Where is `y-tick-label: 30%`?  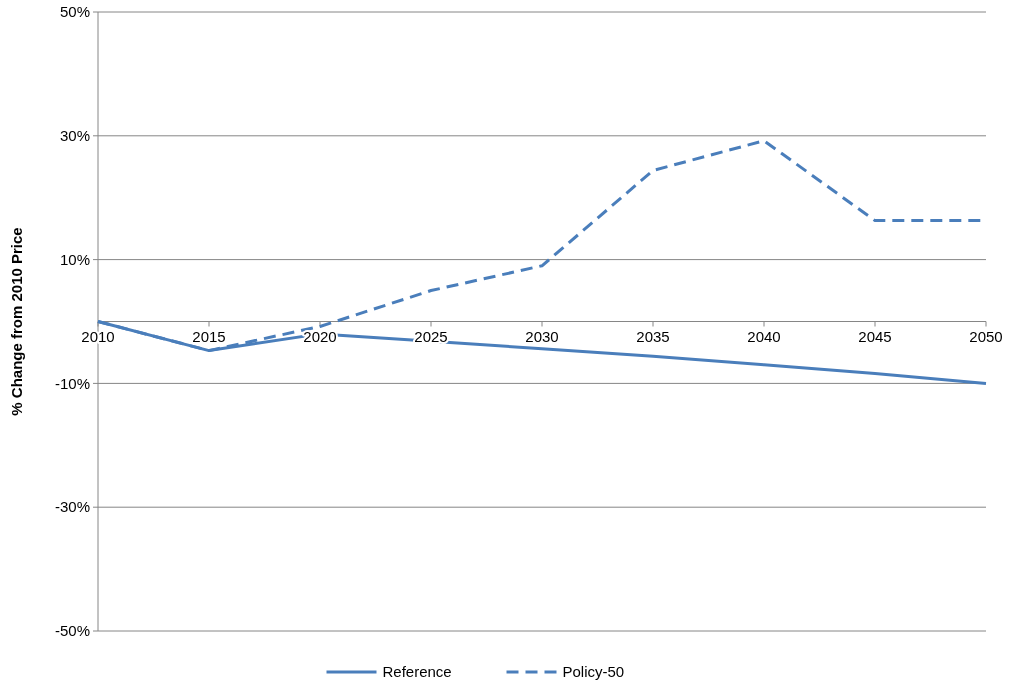 y-tick-label: 30% is located at coordinates (74, 136).